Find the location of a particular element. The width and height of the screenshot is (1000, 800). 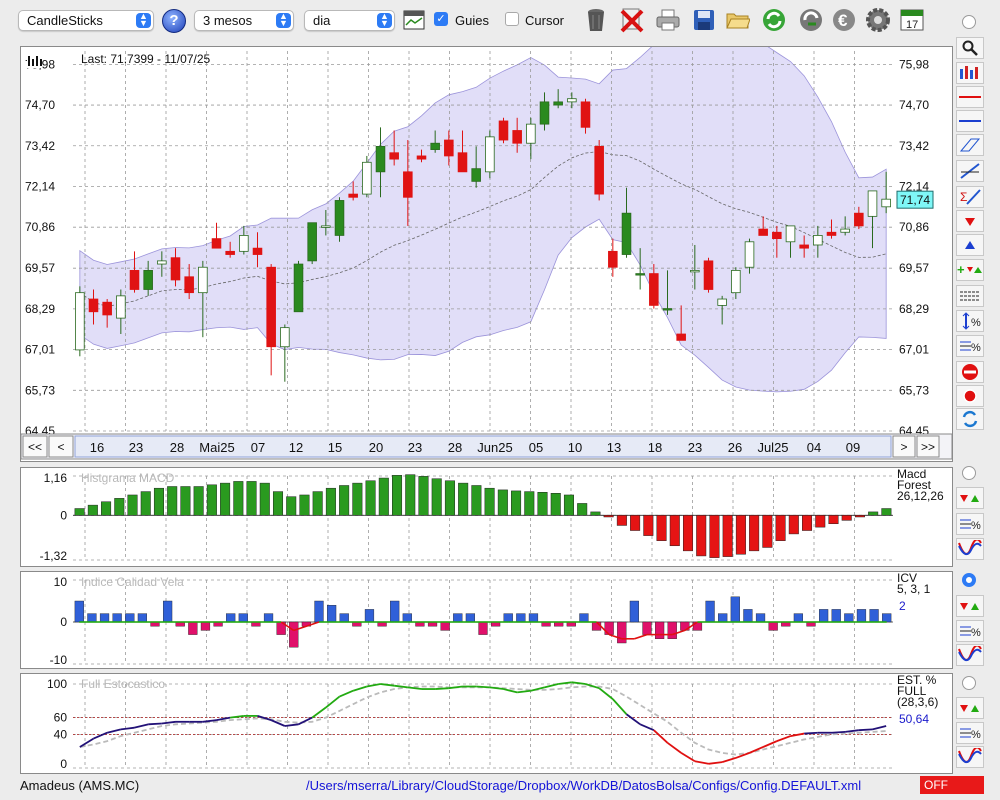

cursor-checkbox is located at coordinates (512, 19).